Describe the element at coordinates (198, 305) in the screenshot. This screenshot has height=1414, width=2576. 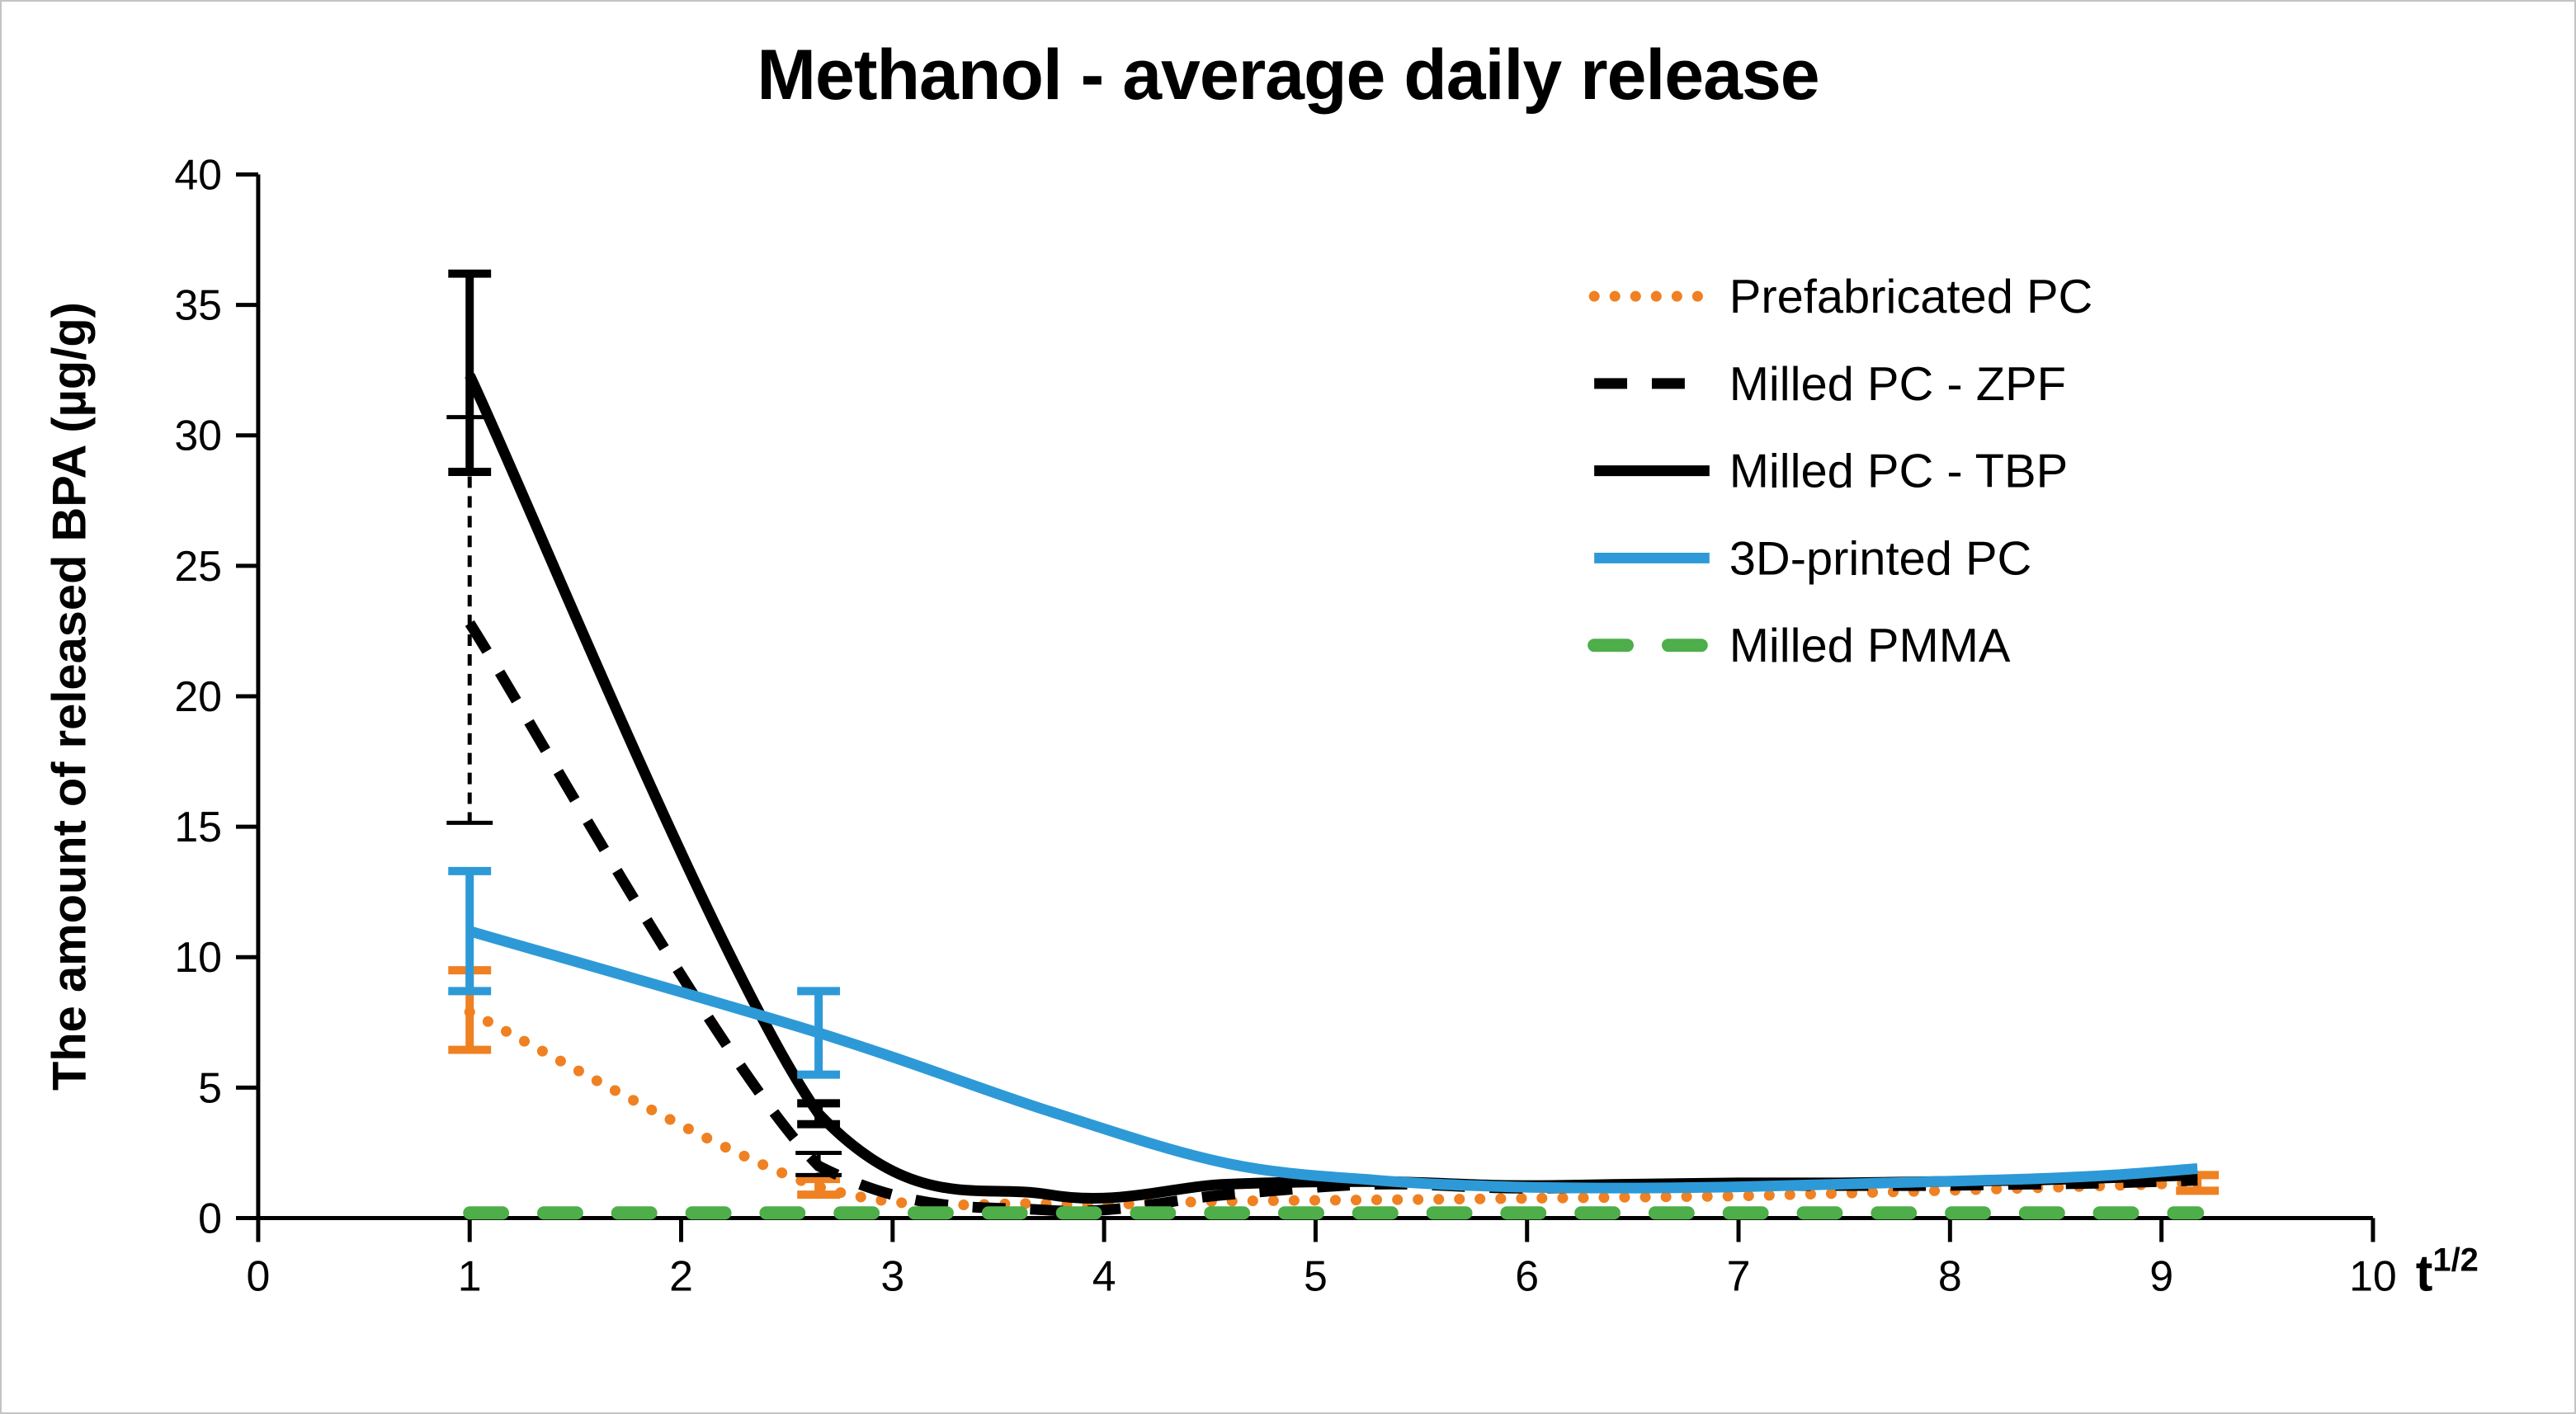
I see `y-tick-label: 35` at that location.